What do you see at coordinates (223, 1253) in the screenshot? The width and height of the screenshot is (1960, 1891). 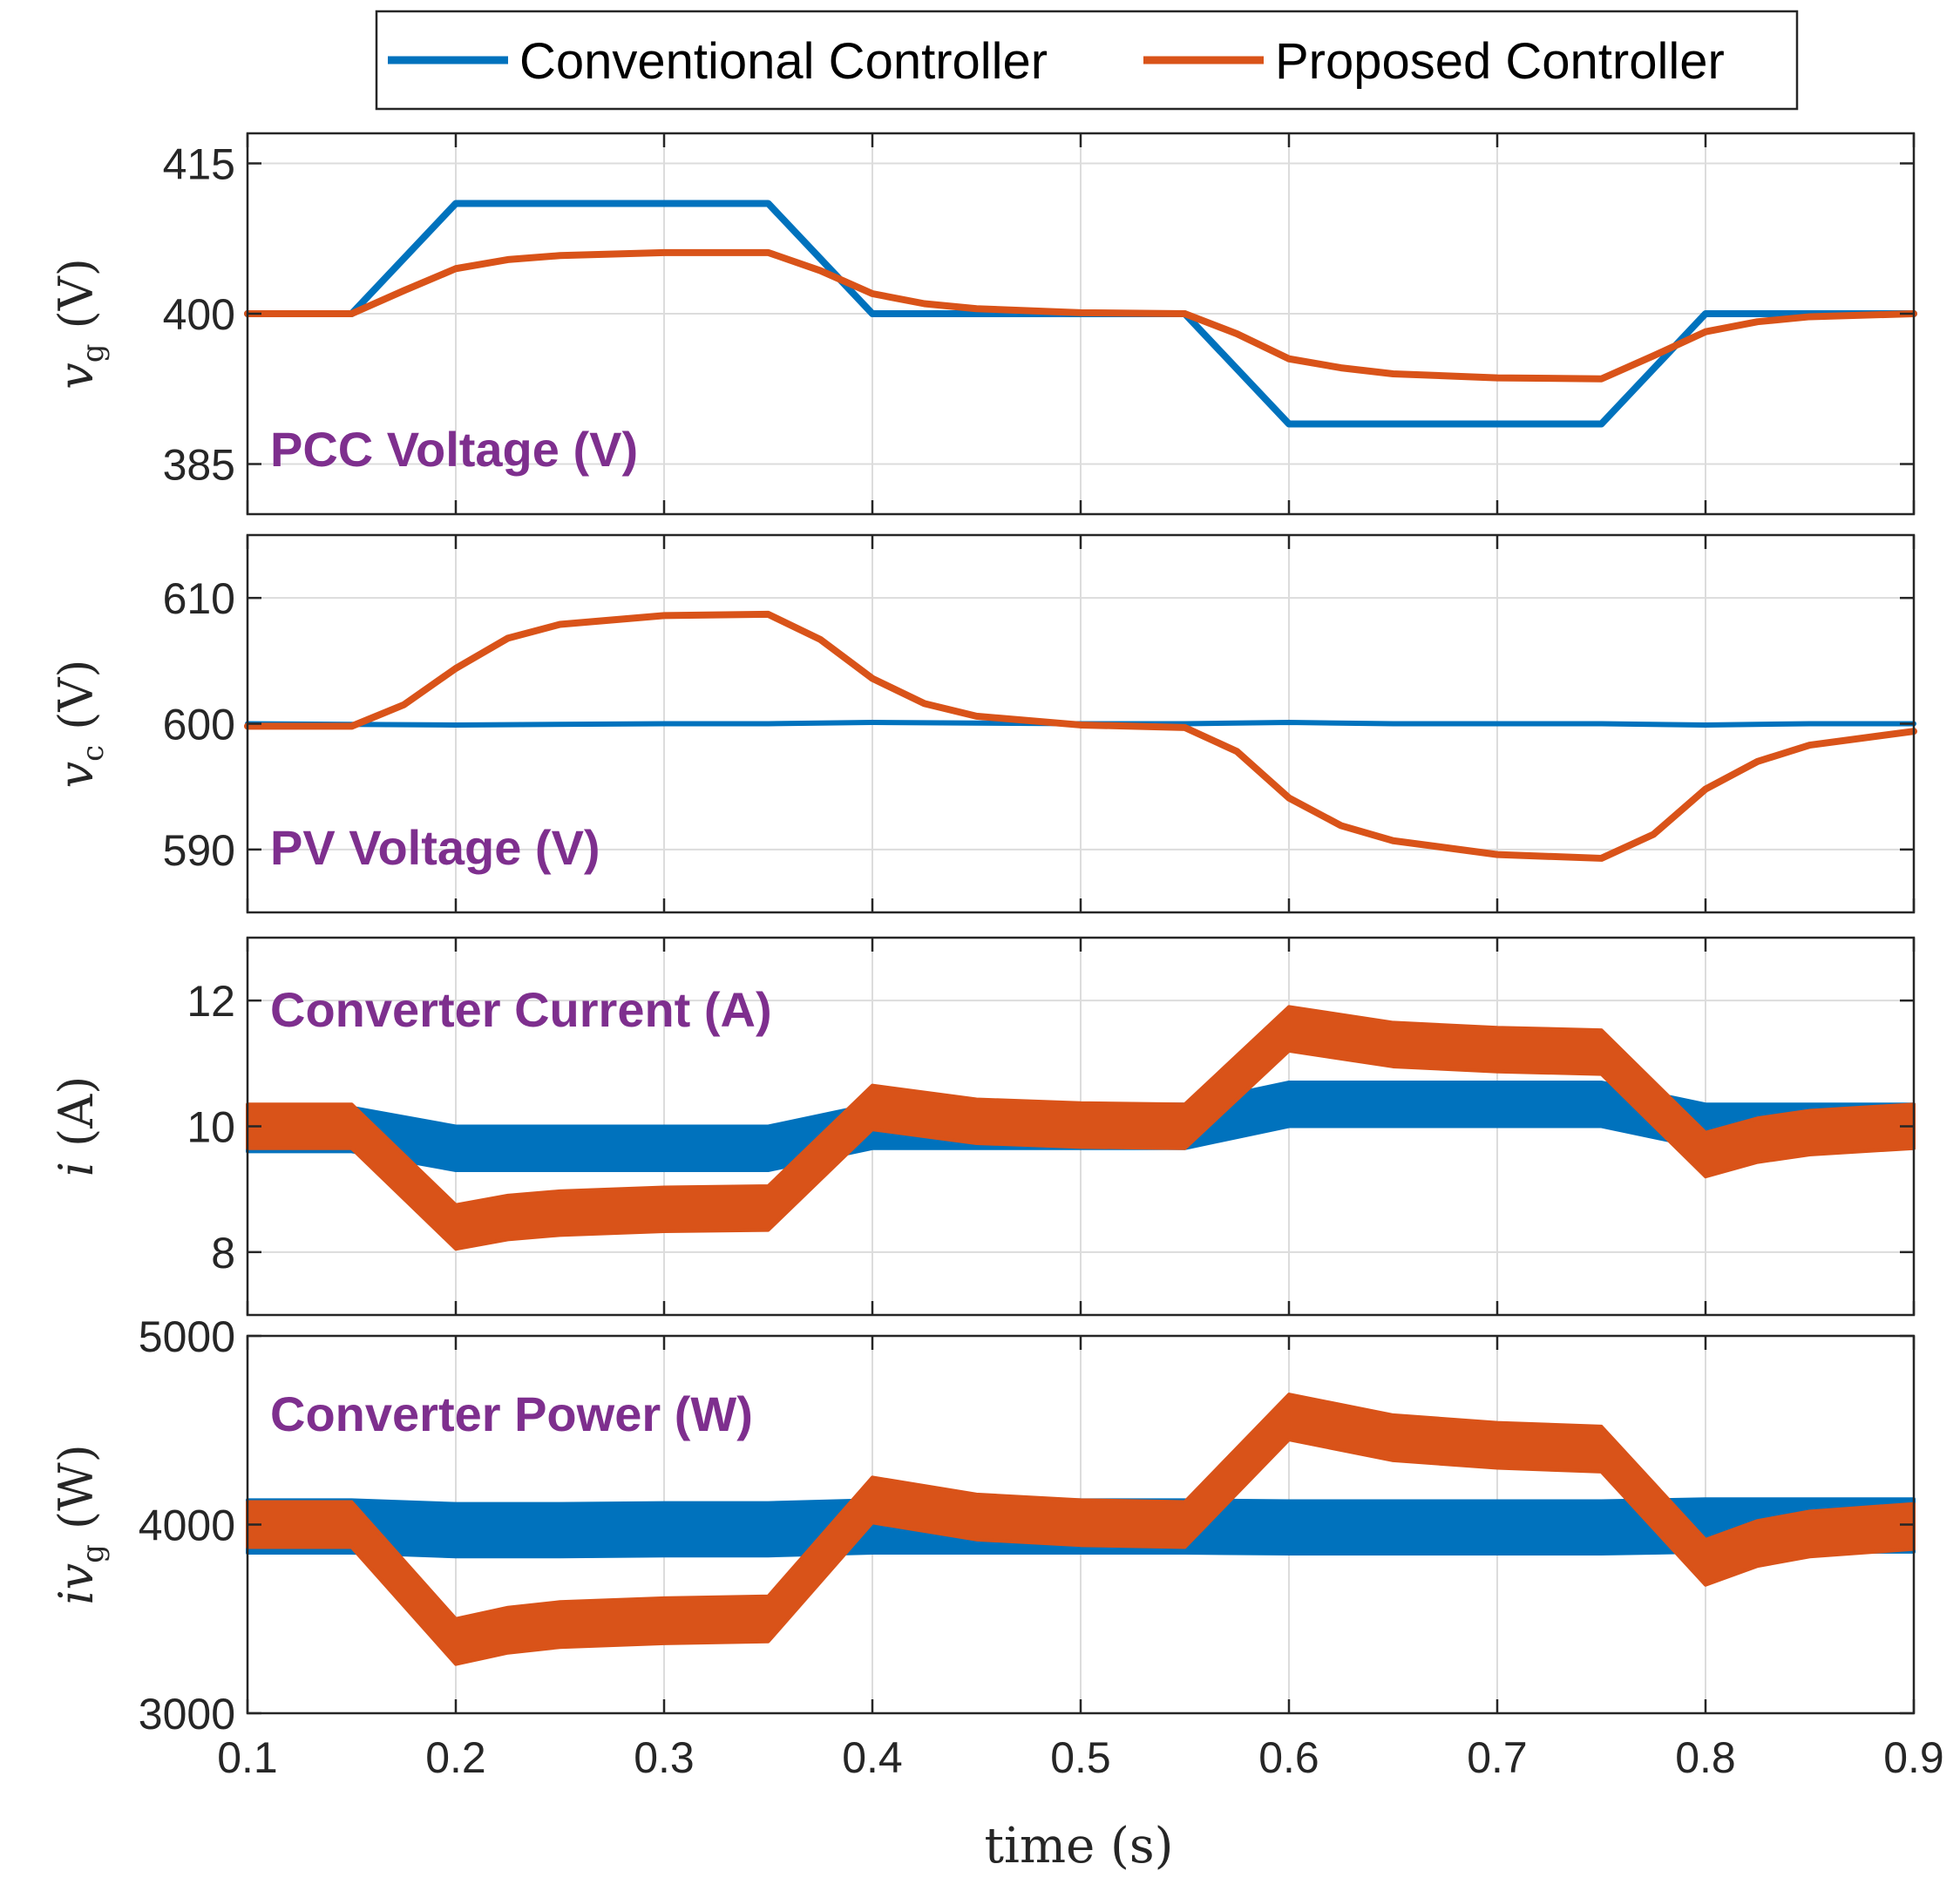 I see `y-tick-label: 8` at bounding box center [223, 1253].